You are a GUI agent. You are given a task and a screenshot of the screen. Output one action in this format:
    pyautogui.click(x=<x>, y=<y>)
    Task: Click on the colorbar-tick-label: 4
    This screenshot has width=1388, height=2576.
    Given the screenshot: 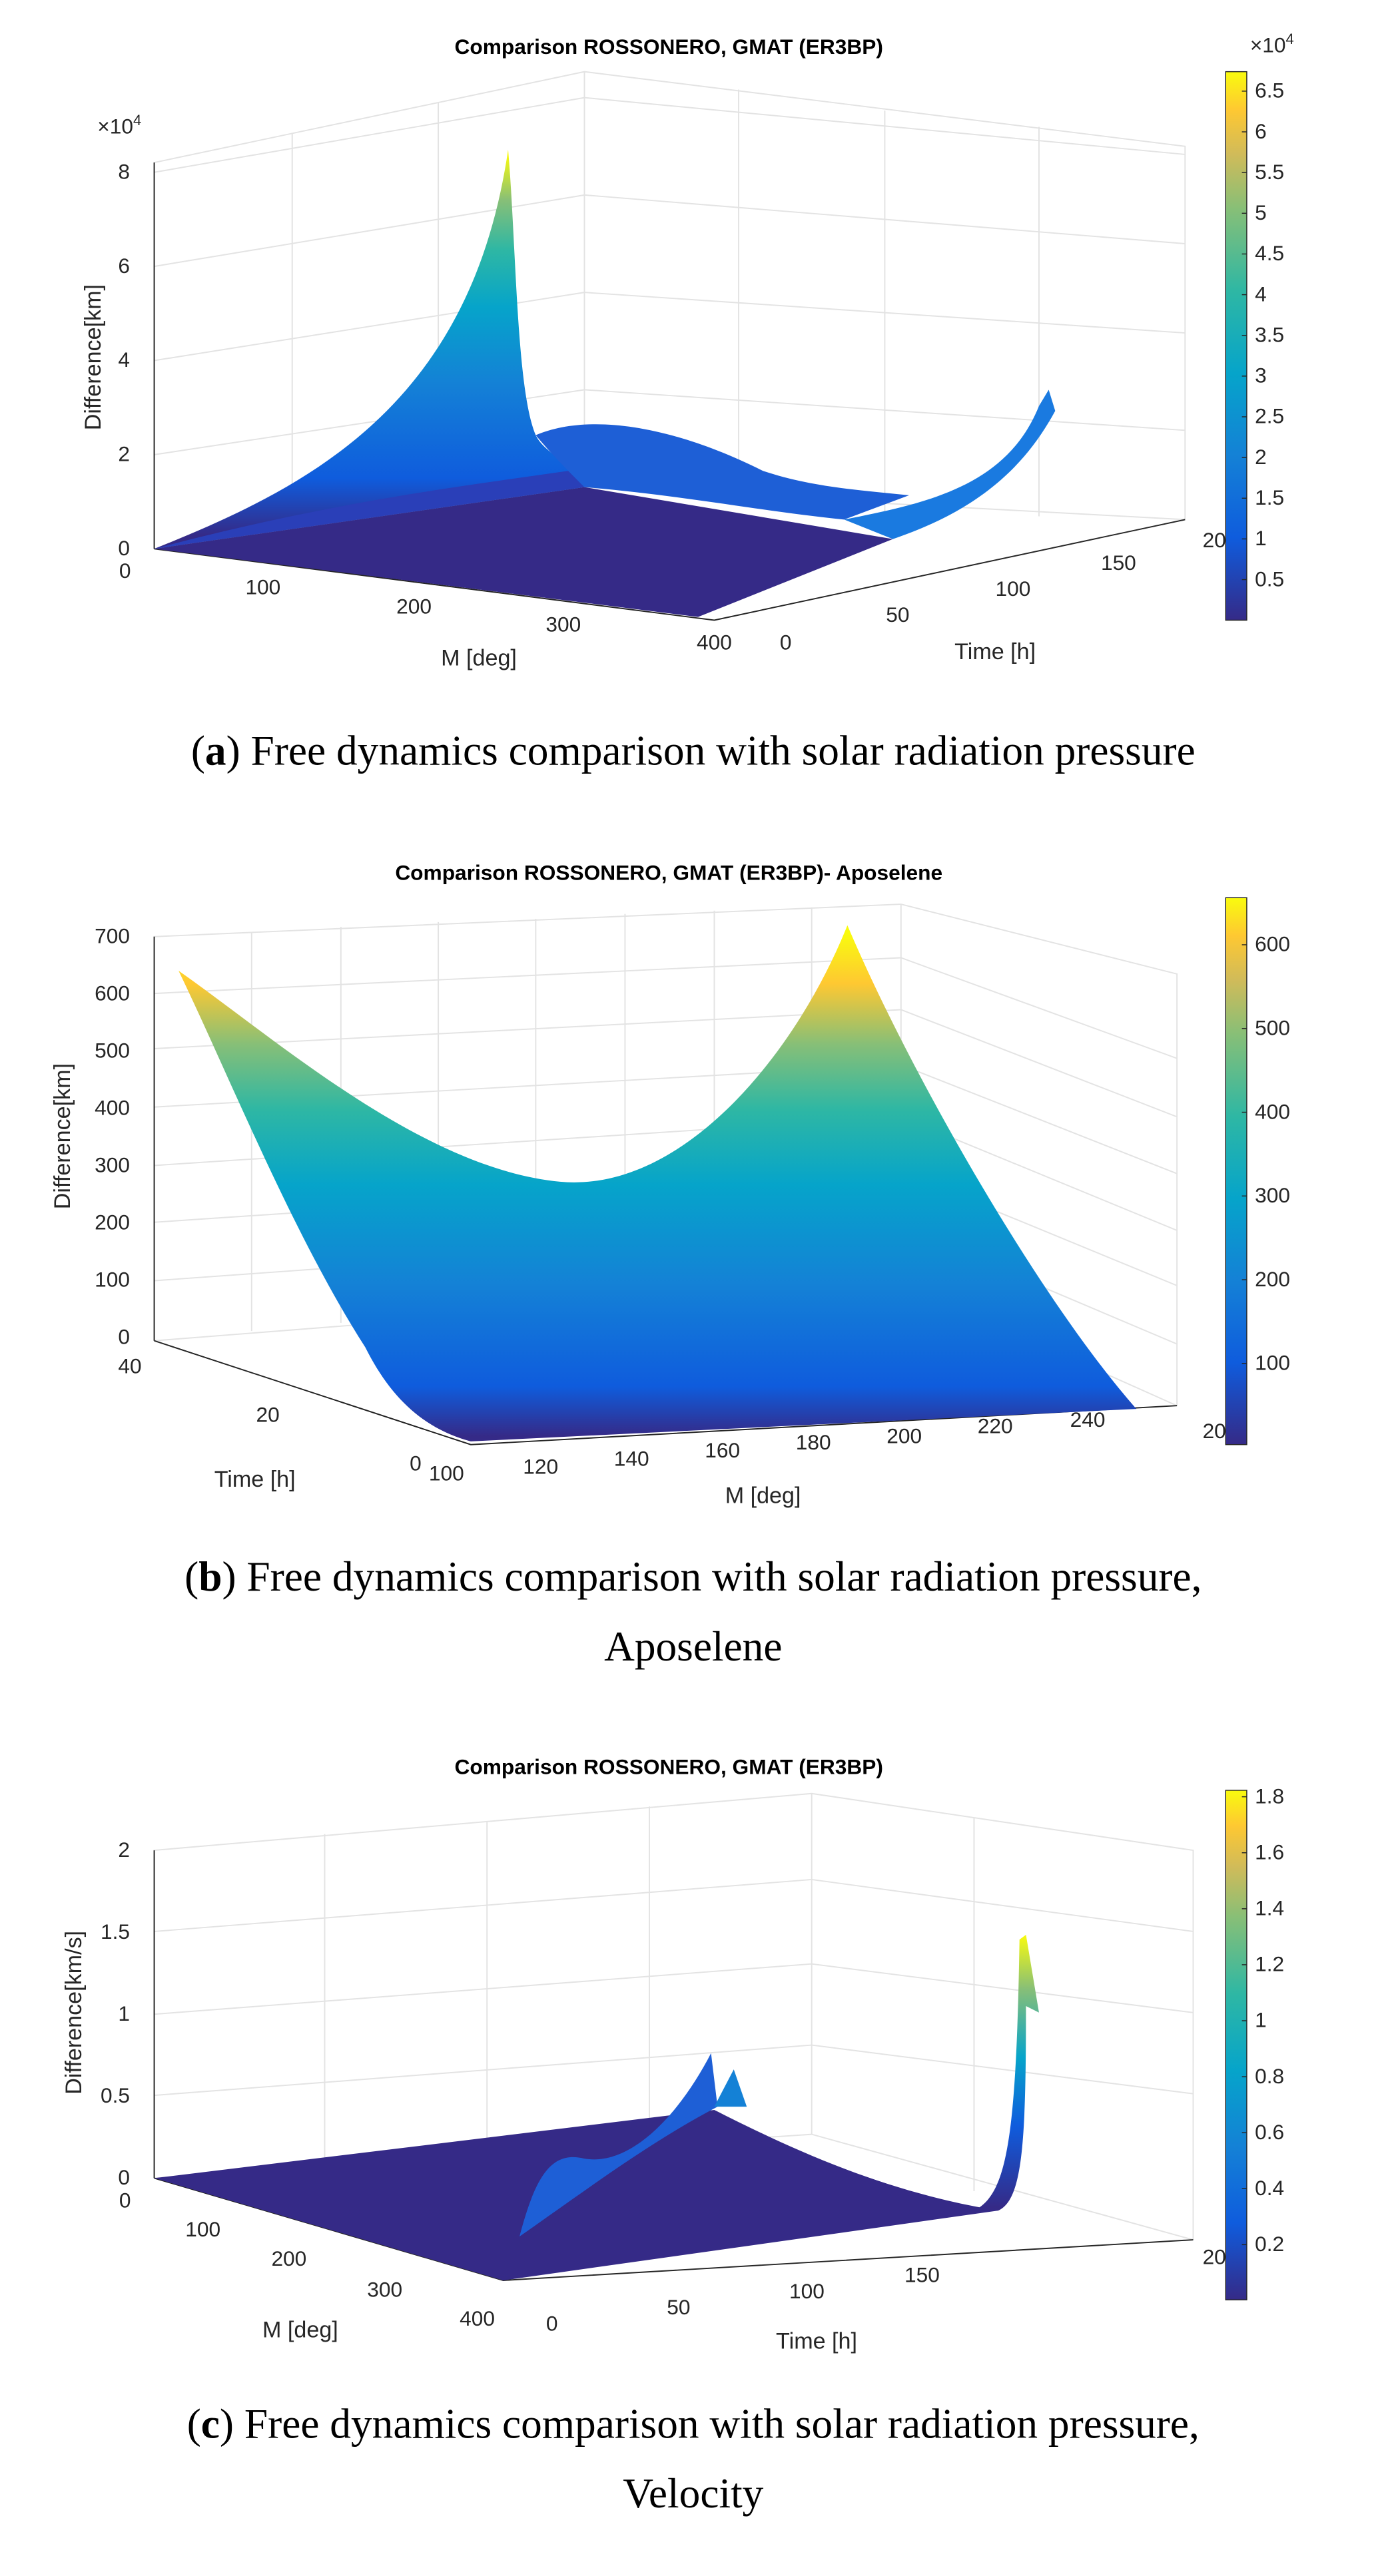 What is the action you would take?
    pyautogui.click(x=1261, y=294)
    